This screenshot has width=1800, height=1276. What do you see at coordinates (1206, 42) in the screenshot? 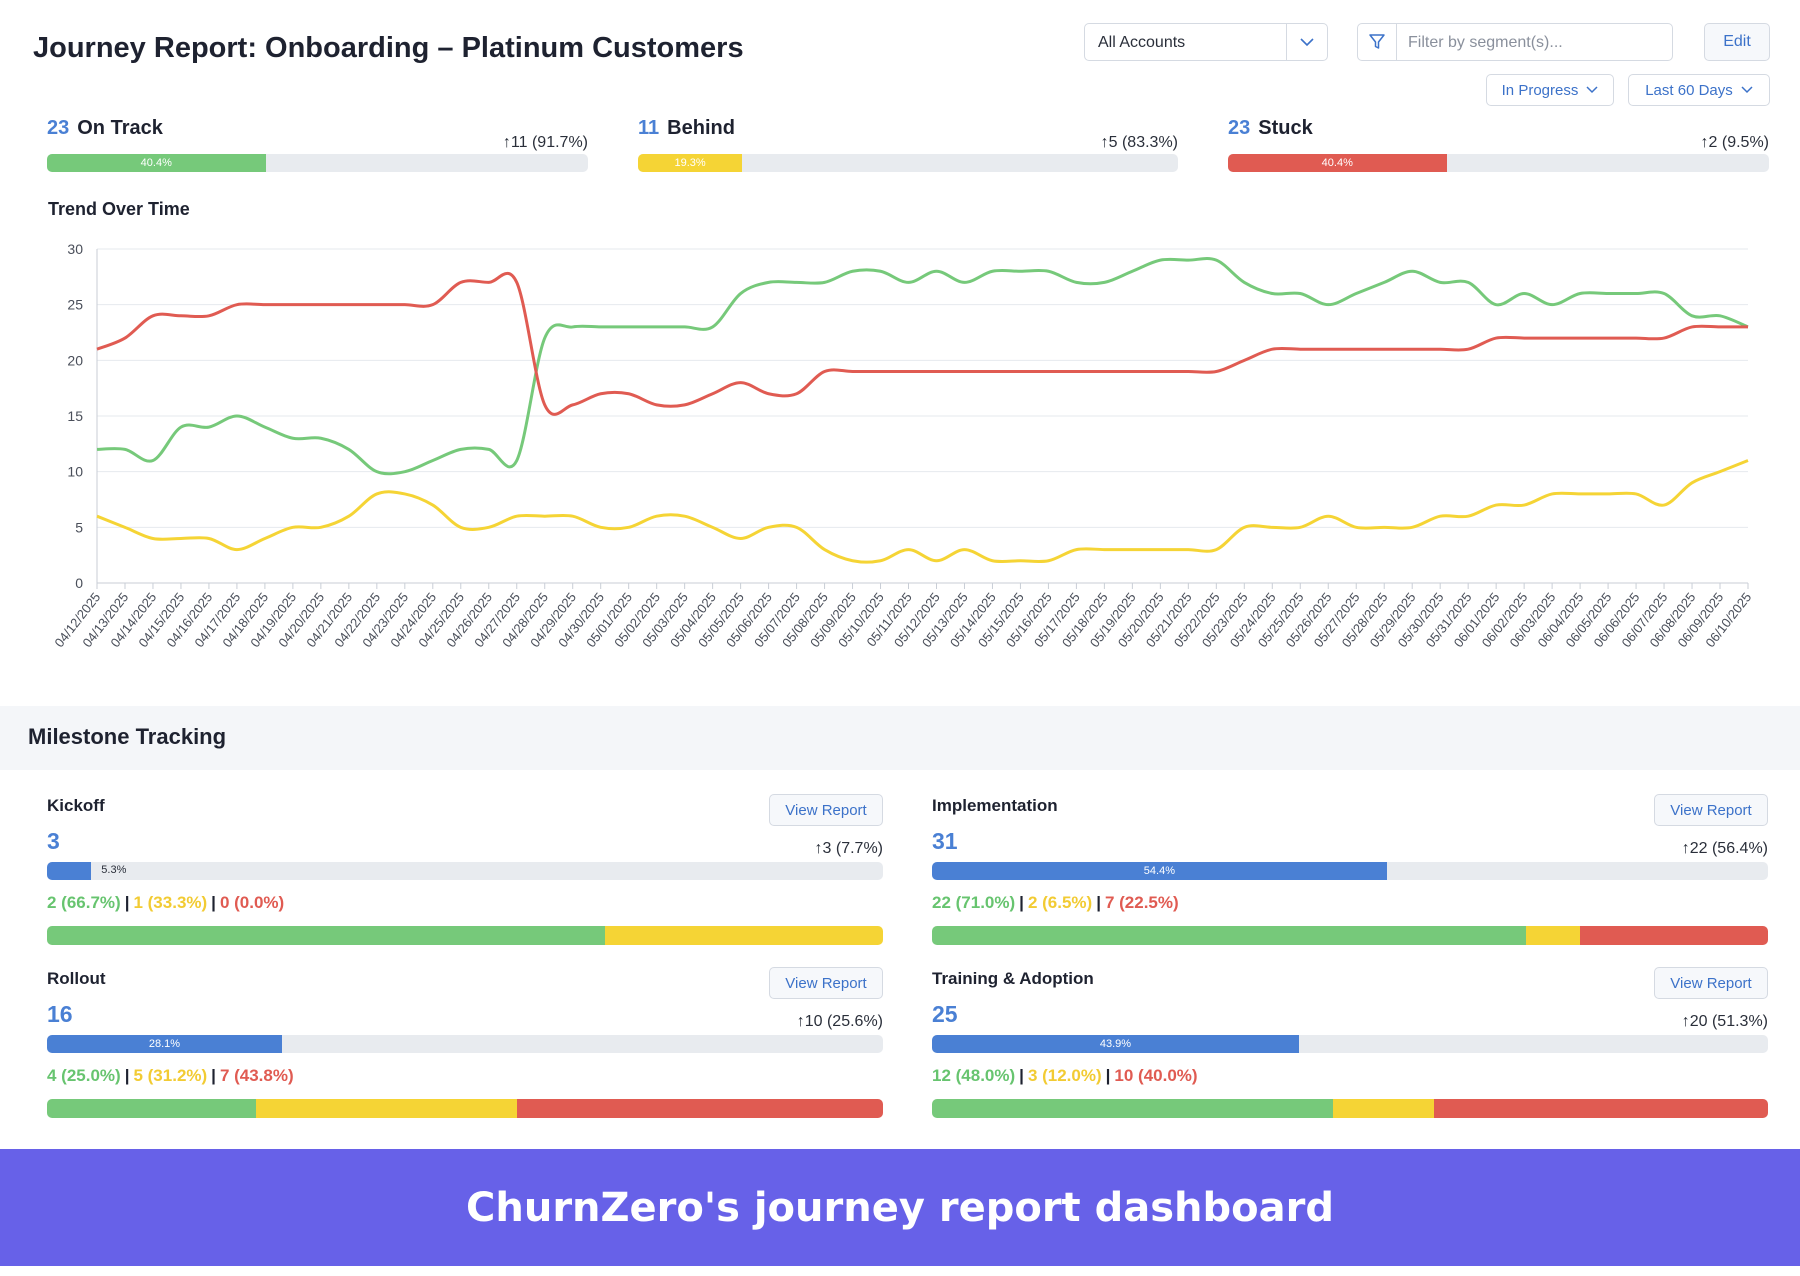
I see `account-select: All Accounts` at bounding box center [1206, 42].